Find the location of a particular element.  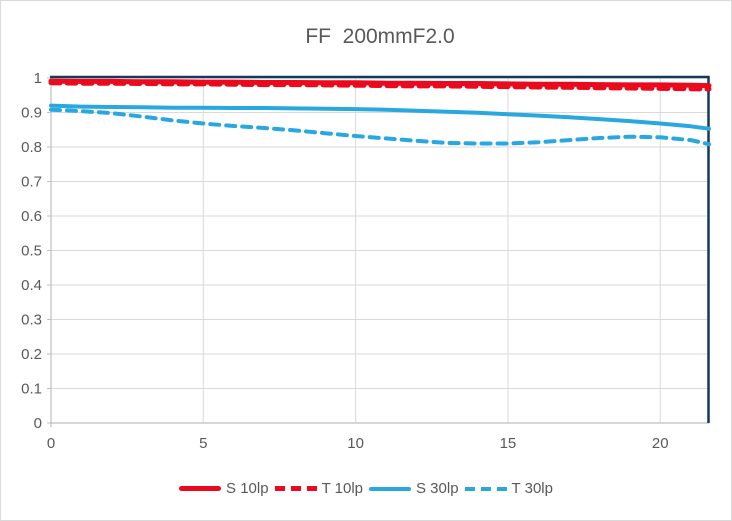

legend-item-t-30lp: T 30lp is located at coordinates (508, 488).